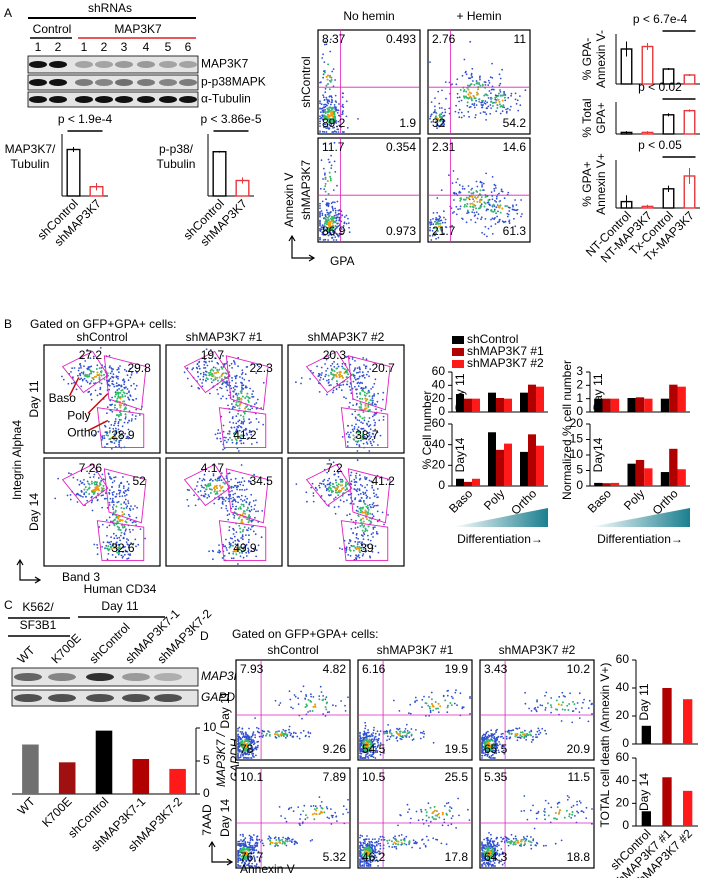 This screenshot has height=878, width=724. Describe the element at coordinates (496, 777) in the screenshot. I see `quadrant-percent: 5.35` at that location.